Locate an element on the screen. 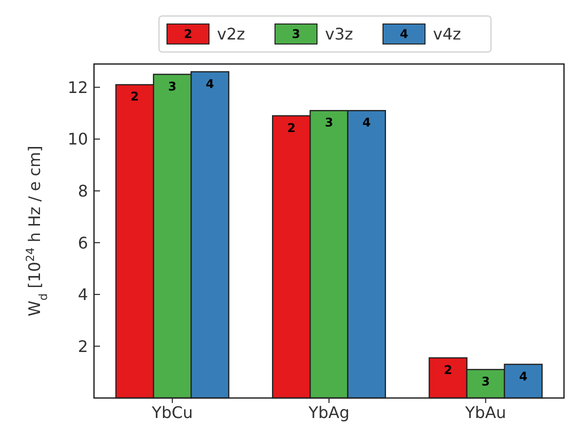  y-tick-label: 8 is located at coordinates (83, 190).